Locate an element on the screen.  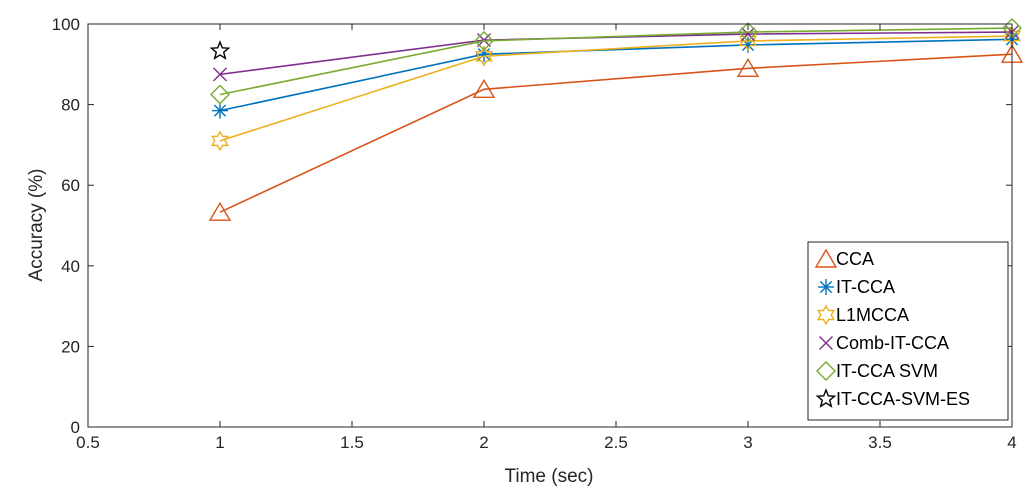
y-tick-label: 100 is located at coordinates (66, 24).